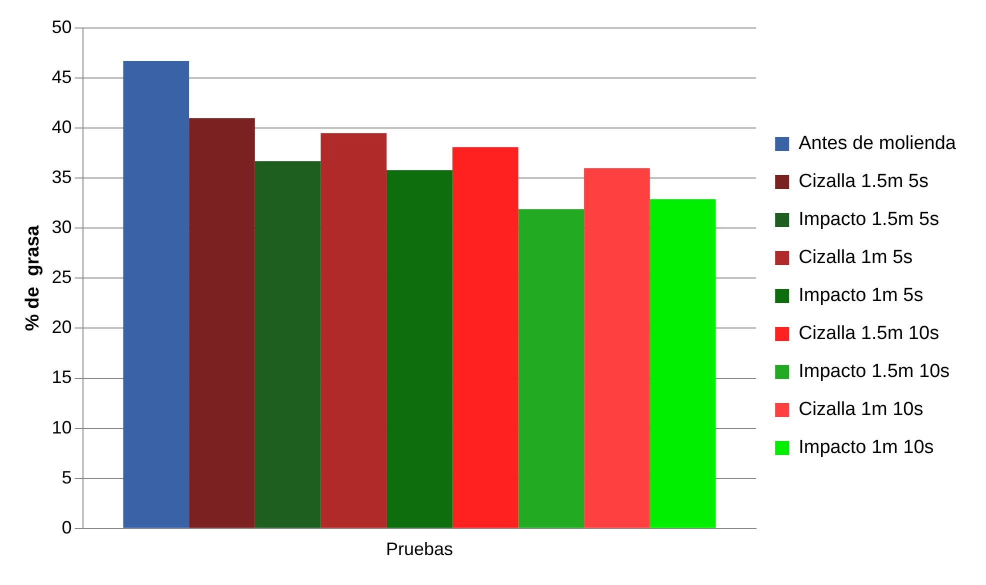  What do you see at coordinates (62, 327) in the screenshot?
I see `y-tick-label: 20` at bounding box center [62, 327].